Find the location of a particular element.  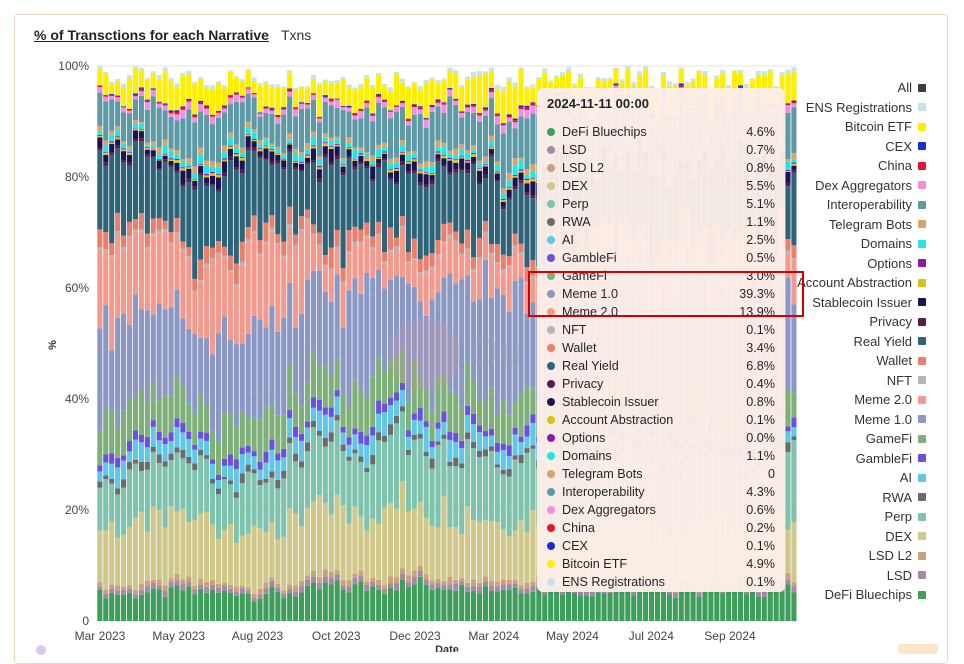

legend-item: ENS Registrations is located at coordinates (846, 108).